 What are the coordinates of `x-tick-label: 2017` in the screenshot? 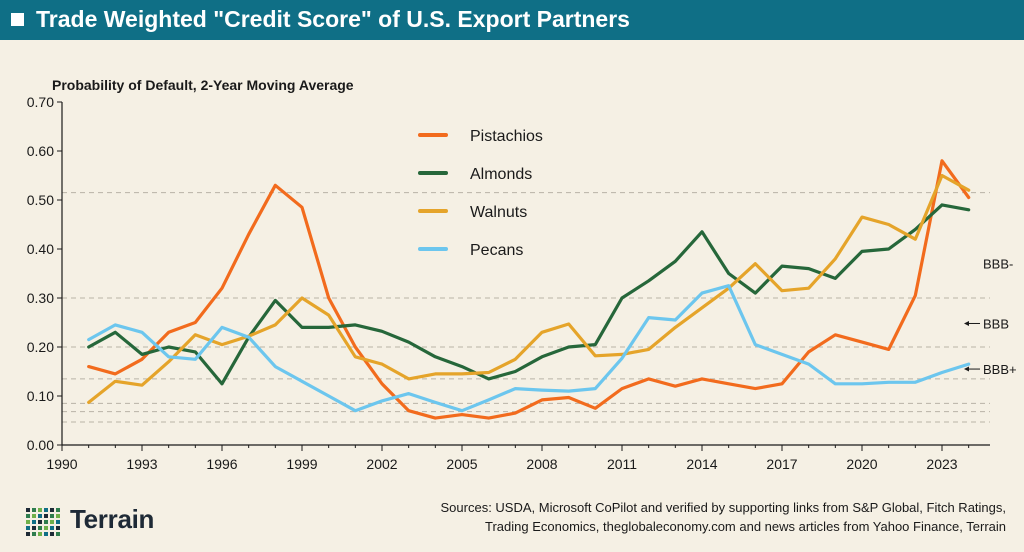 It's located at (781, 464).